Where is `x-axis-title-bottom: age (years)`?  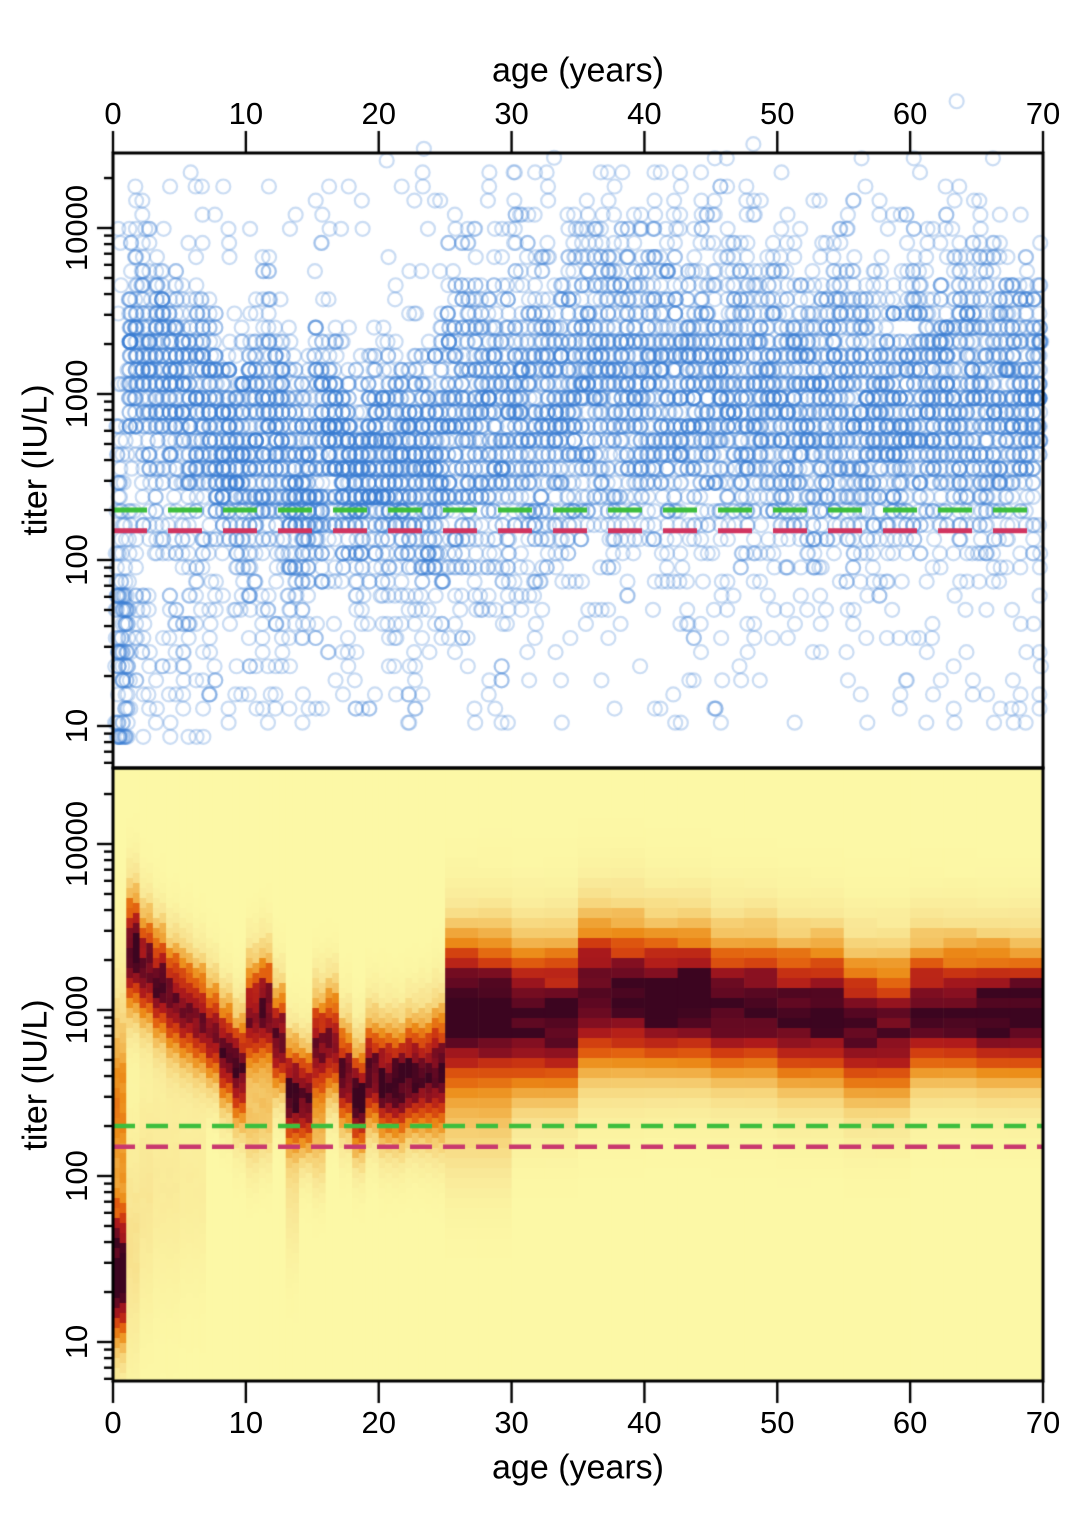 x-axis-title-bottom: age (years) is located at coordinates (578, 1467).